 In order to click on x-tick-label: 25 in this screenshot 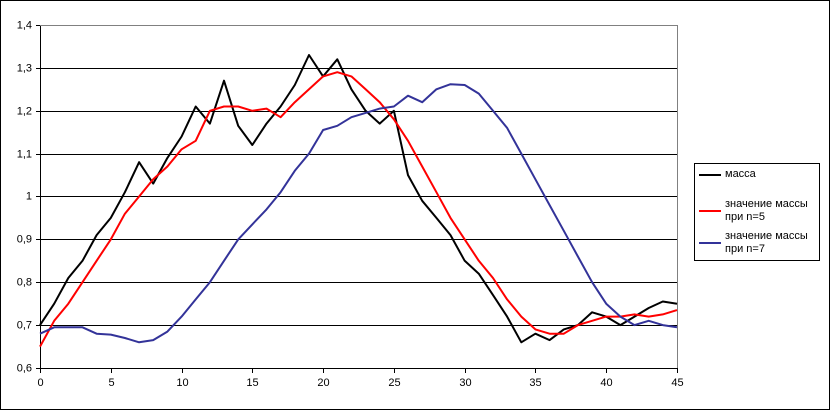, I will do `click(394, 383)`.